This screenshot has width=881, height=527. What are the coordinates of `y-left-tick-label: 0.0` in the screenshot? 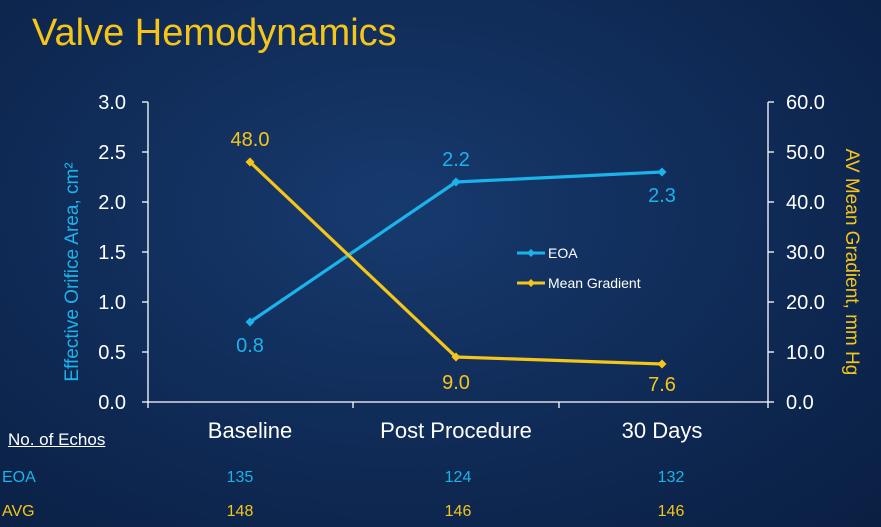 It's located at (112, 403).